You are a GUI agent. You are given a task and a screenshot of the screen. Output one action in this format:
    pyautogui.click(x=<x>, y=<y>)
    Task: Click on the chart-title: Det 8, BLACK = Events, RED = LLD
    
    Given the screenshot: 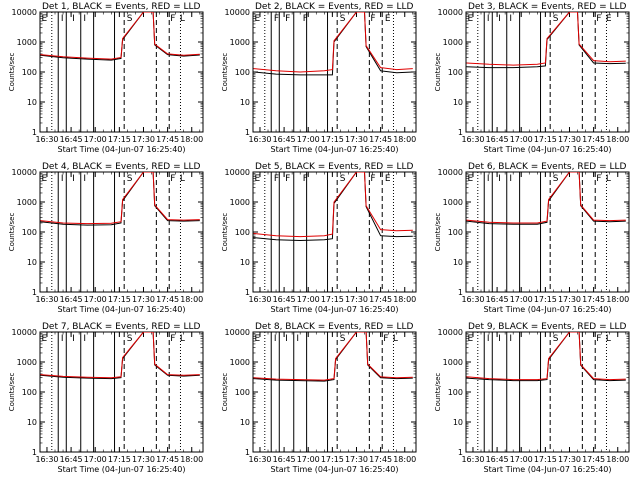 What is the action you would take?
    pyautogui.click(x=334, y=327)
    